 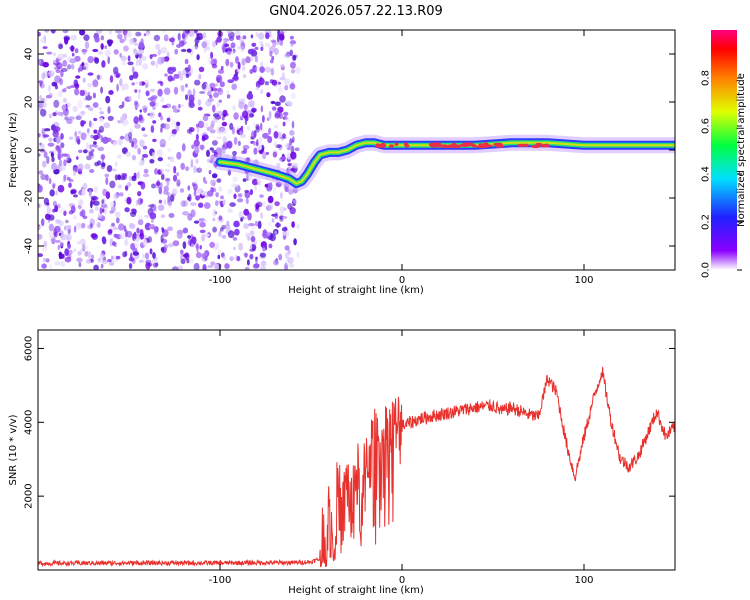 I want to click on colorbar-tick-label: 0.0, so click(x=706, y=270).